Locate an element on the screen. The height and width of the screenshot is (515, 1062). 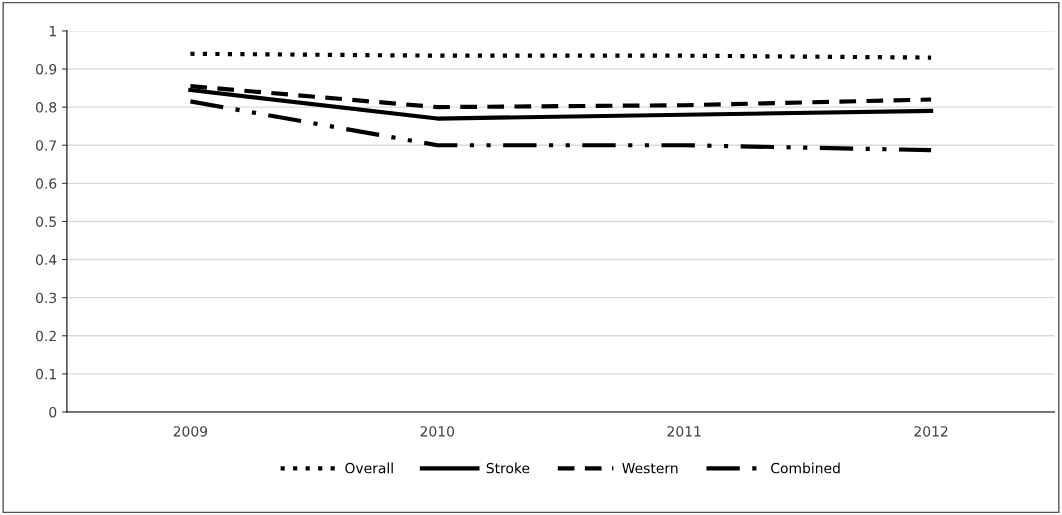
y-tick-label: 0.2 is located at coordinates (46, 336).